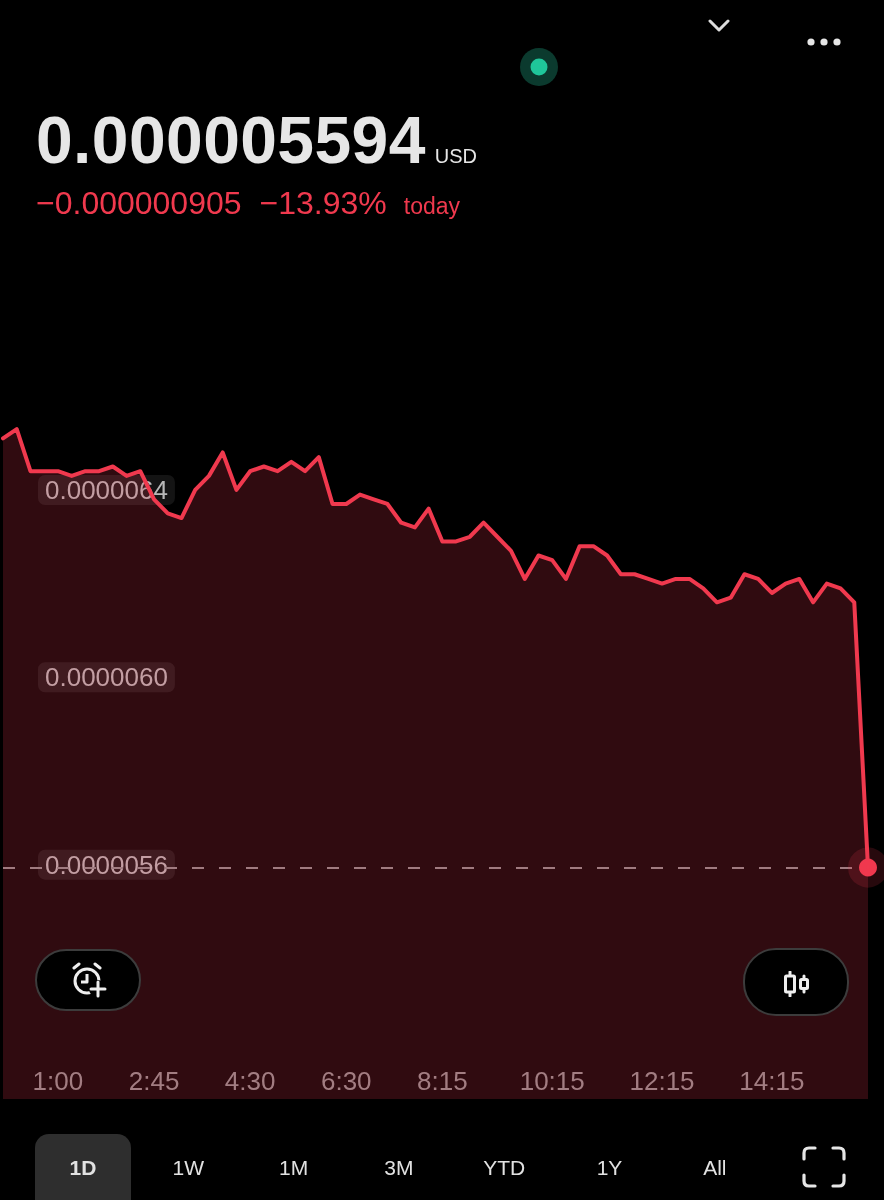 The height and width of the screenshot is (1200, 884). I want to click on x-tick-label: 10:15, so click(552, 1081).